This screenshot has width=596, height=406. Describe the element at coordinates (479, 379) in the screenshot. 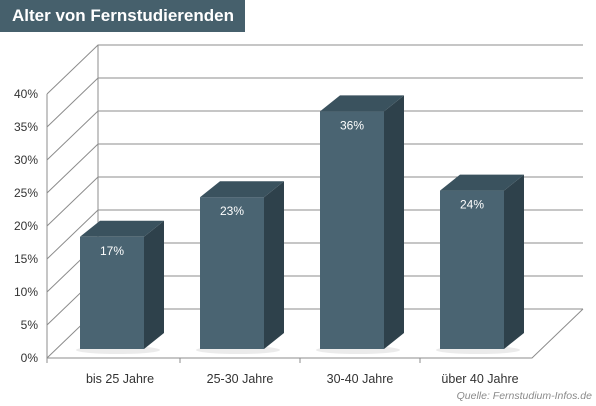

I see `x-category-label: über 40 Jahre` at that location.